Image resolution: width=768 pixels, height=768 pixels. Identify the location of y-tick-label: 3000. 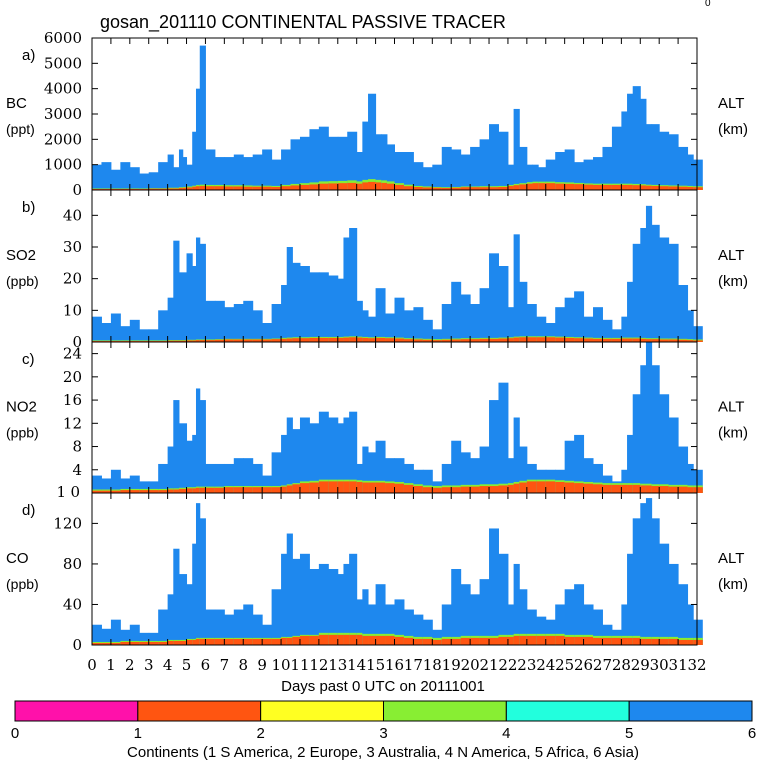
(63, 114).